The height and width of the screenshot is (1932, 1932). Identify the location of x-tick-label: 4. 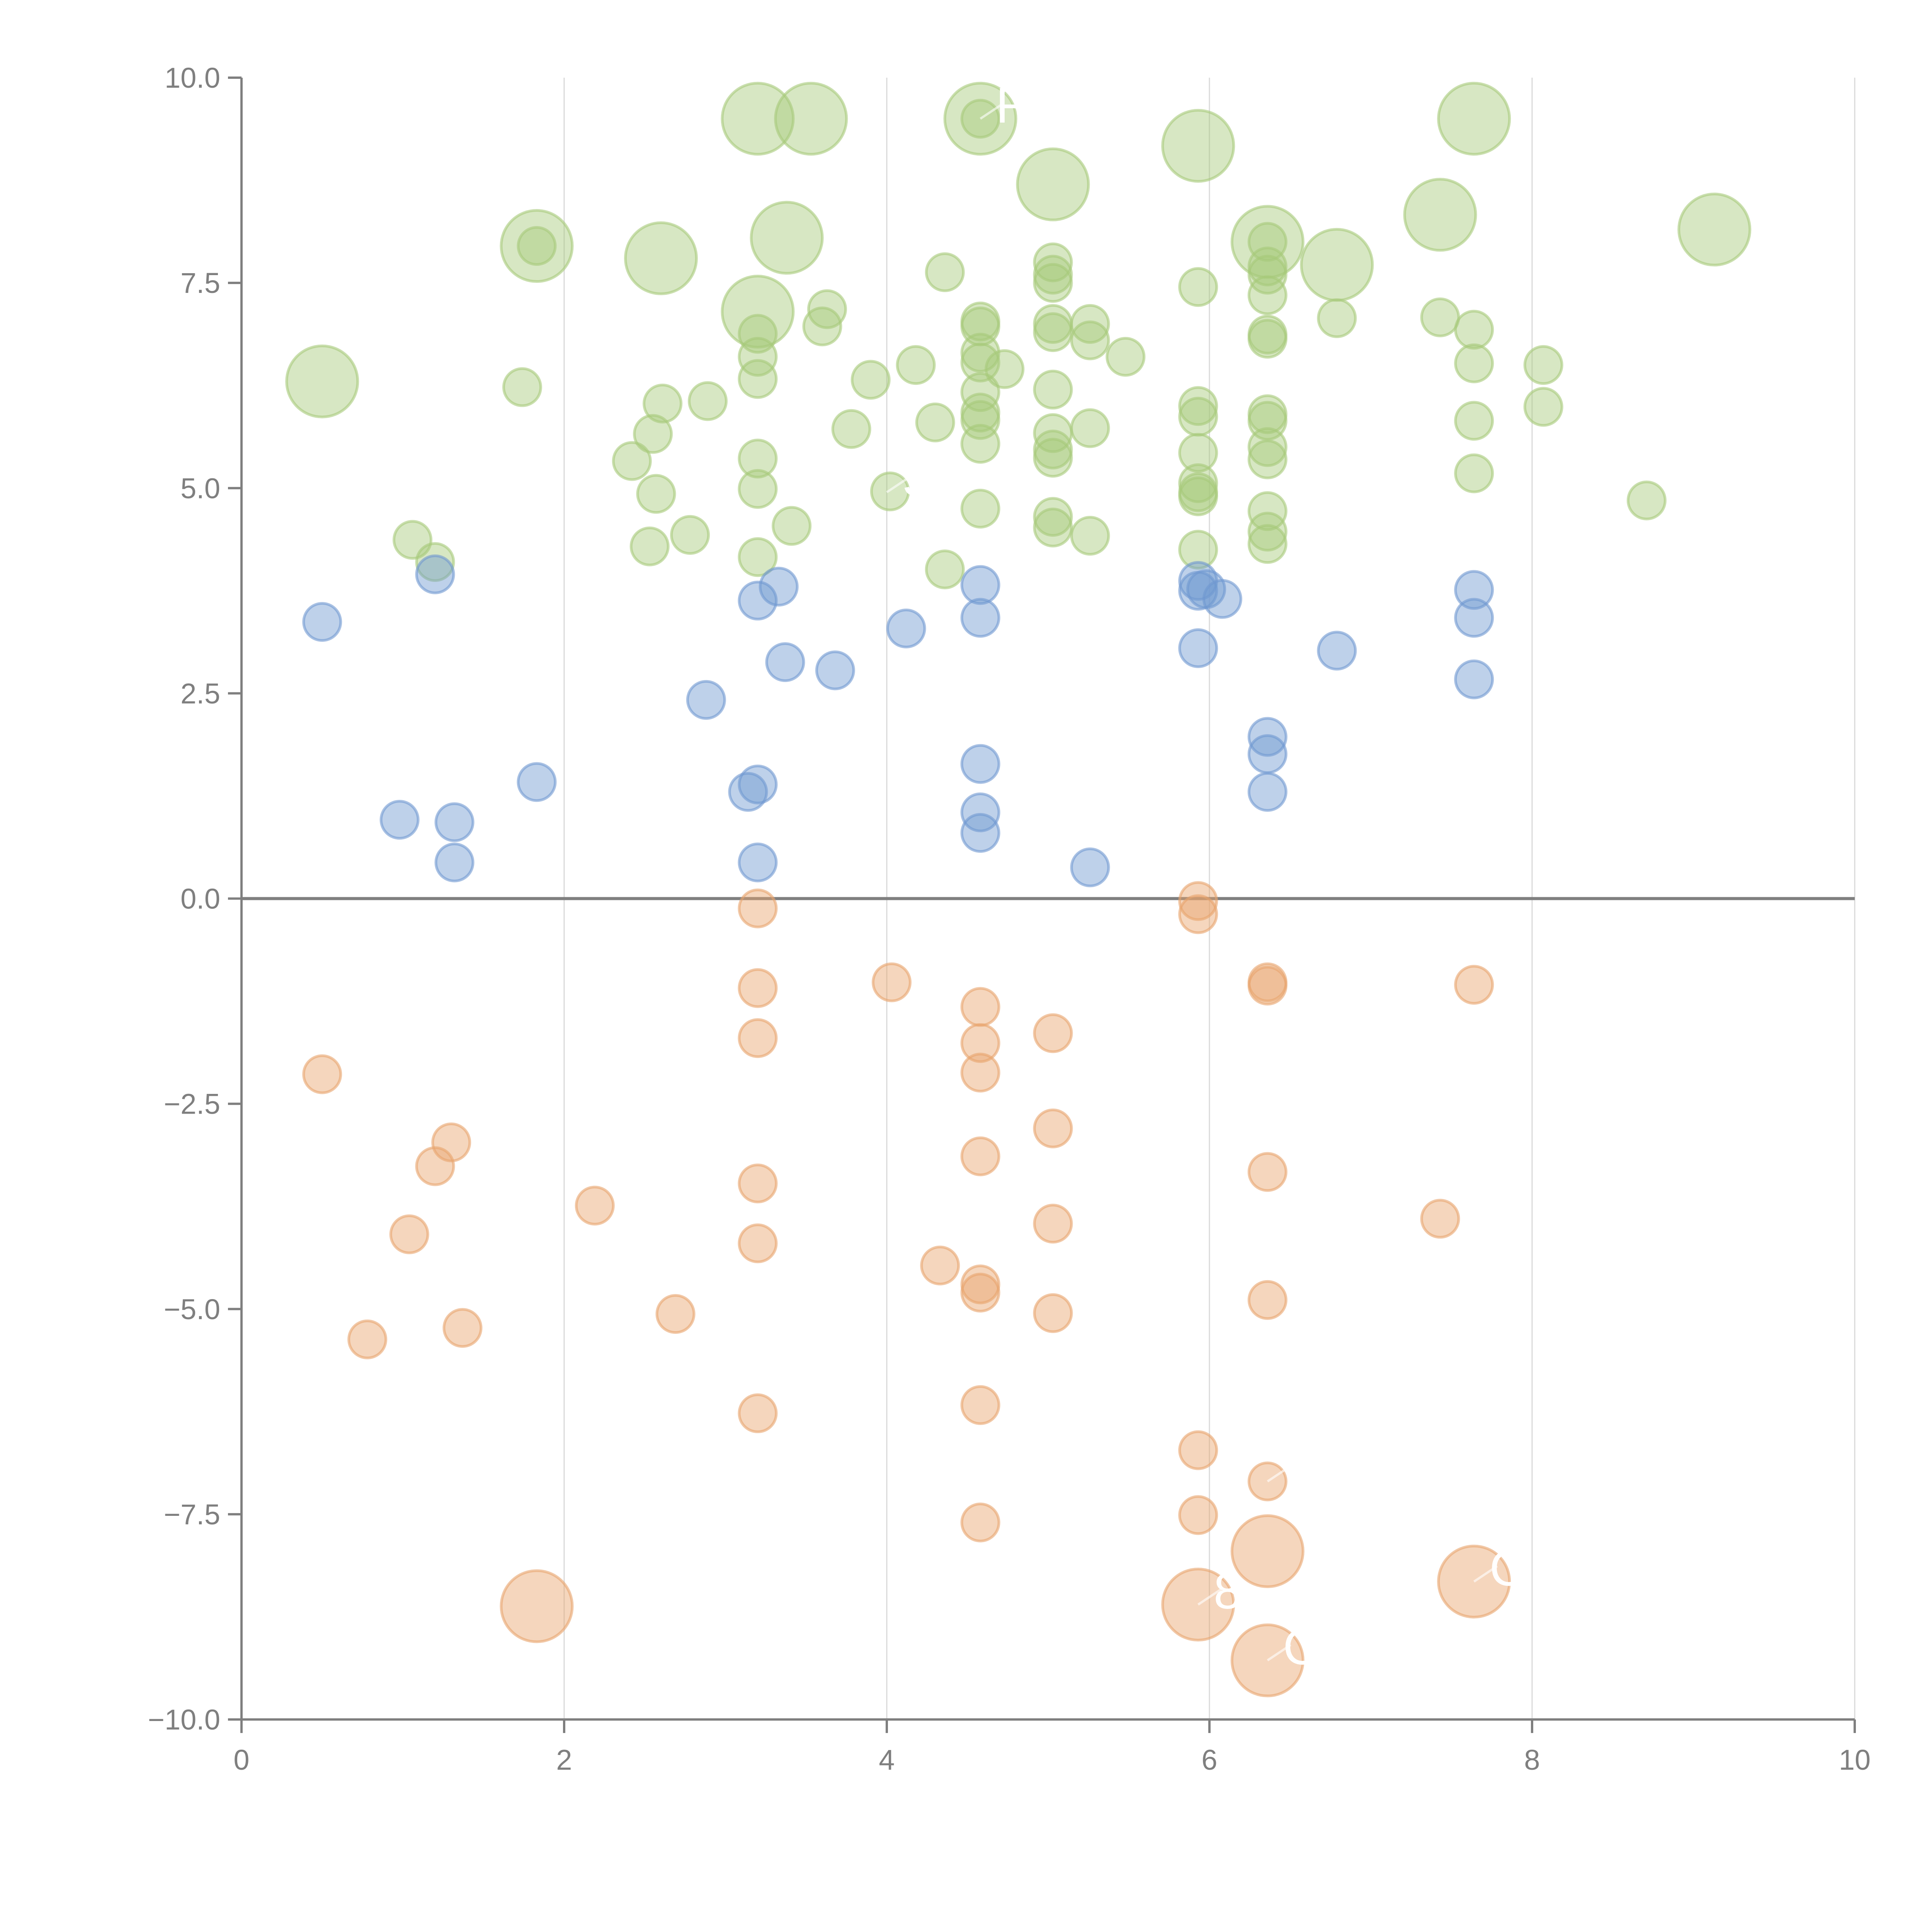
(887, 1760).